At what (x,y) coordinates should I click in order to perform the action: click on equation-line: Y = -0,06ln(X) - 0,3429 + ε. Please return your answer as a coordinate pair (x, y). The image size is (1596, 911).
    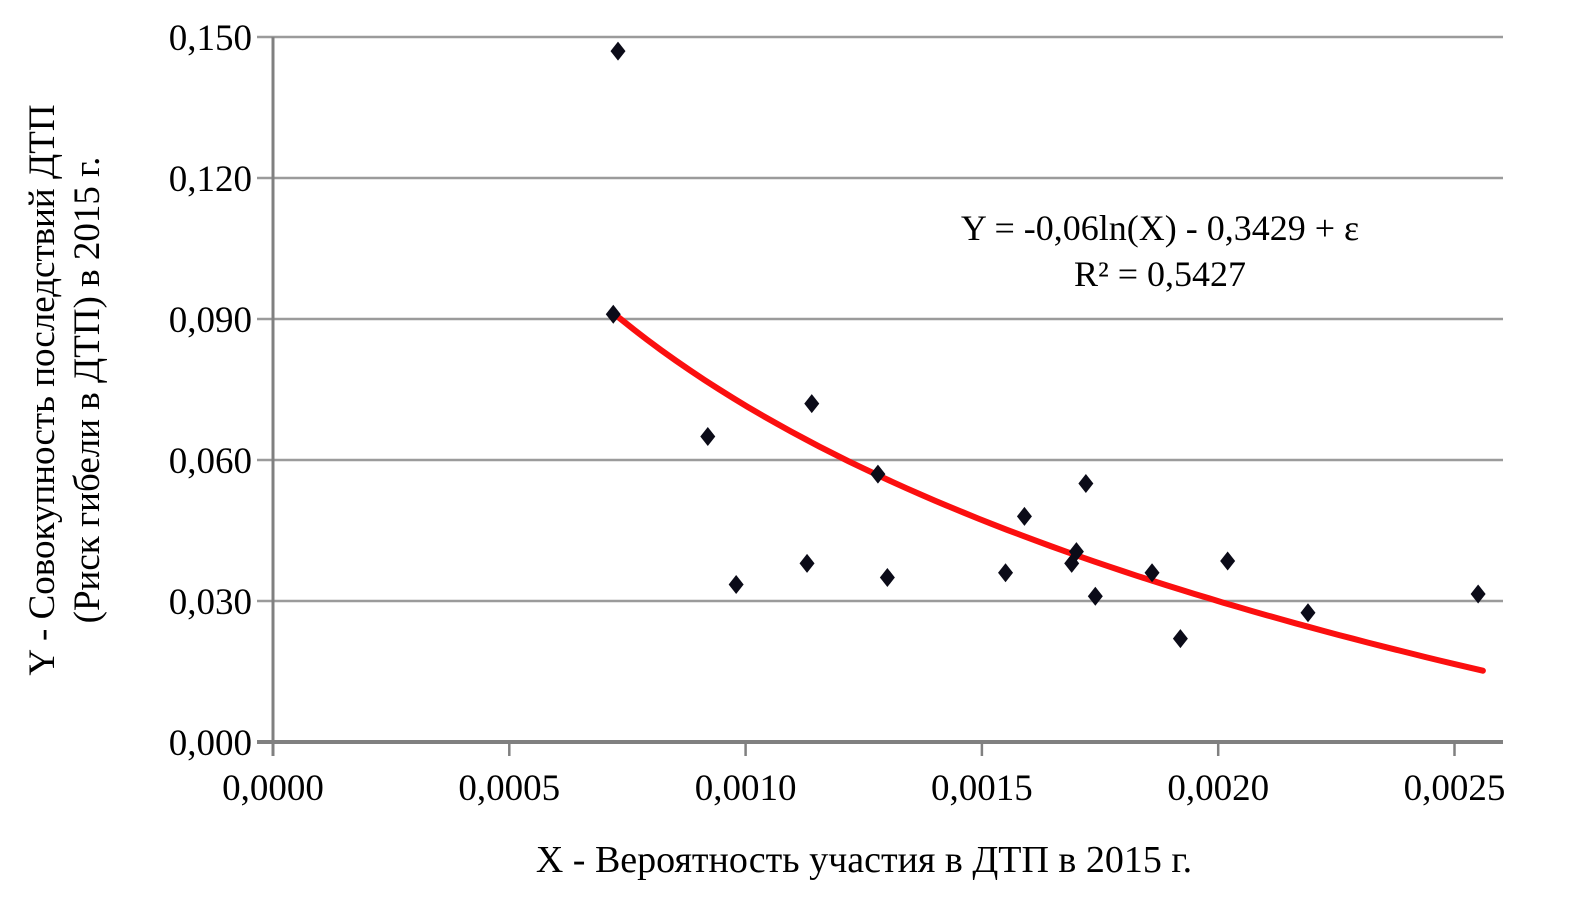
    Looking at the image, I should click on (1160, 228).